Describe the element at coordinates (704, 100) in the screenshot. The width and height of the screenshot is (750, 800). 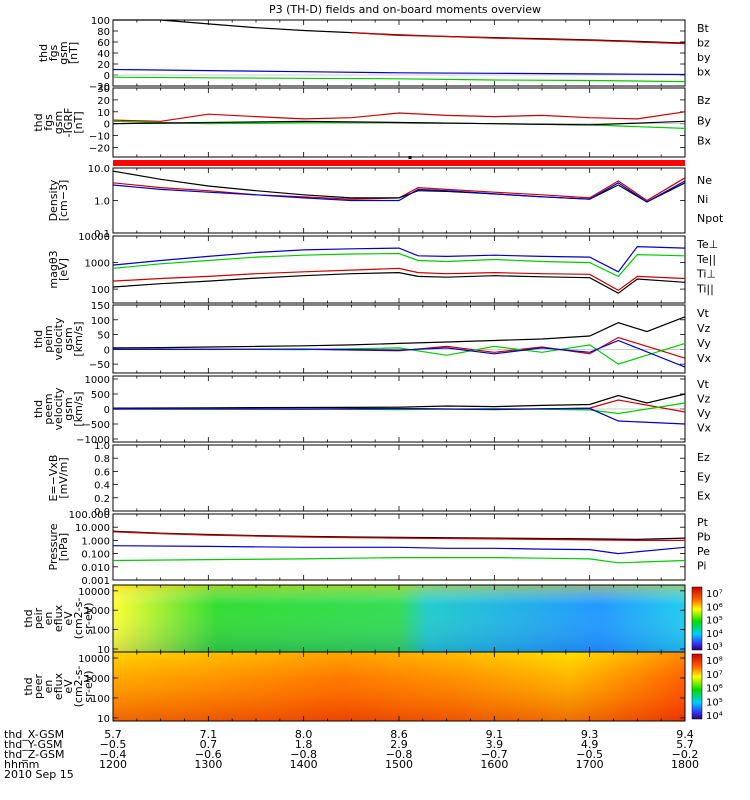
I see `legend-entry: Bz` at that location.